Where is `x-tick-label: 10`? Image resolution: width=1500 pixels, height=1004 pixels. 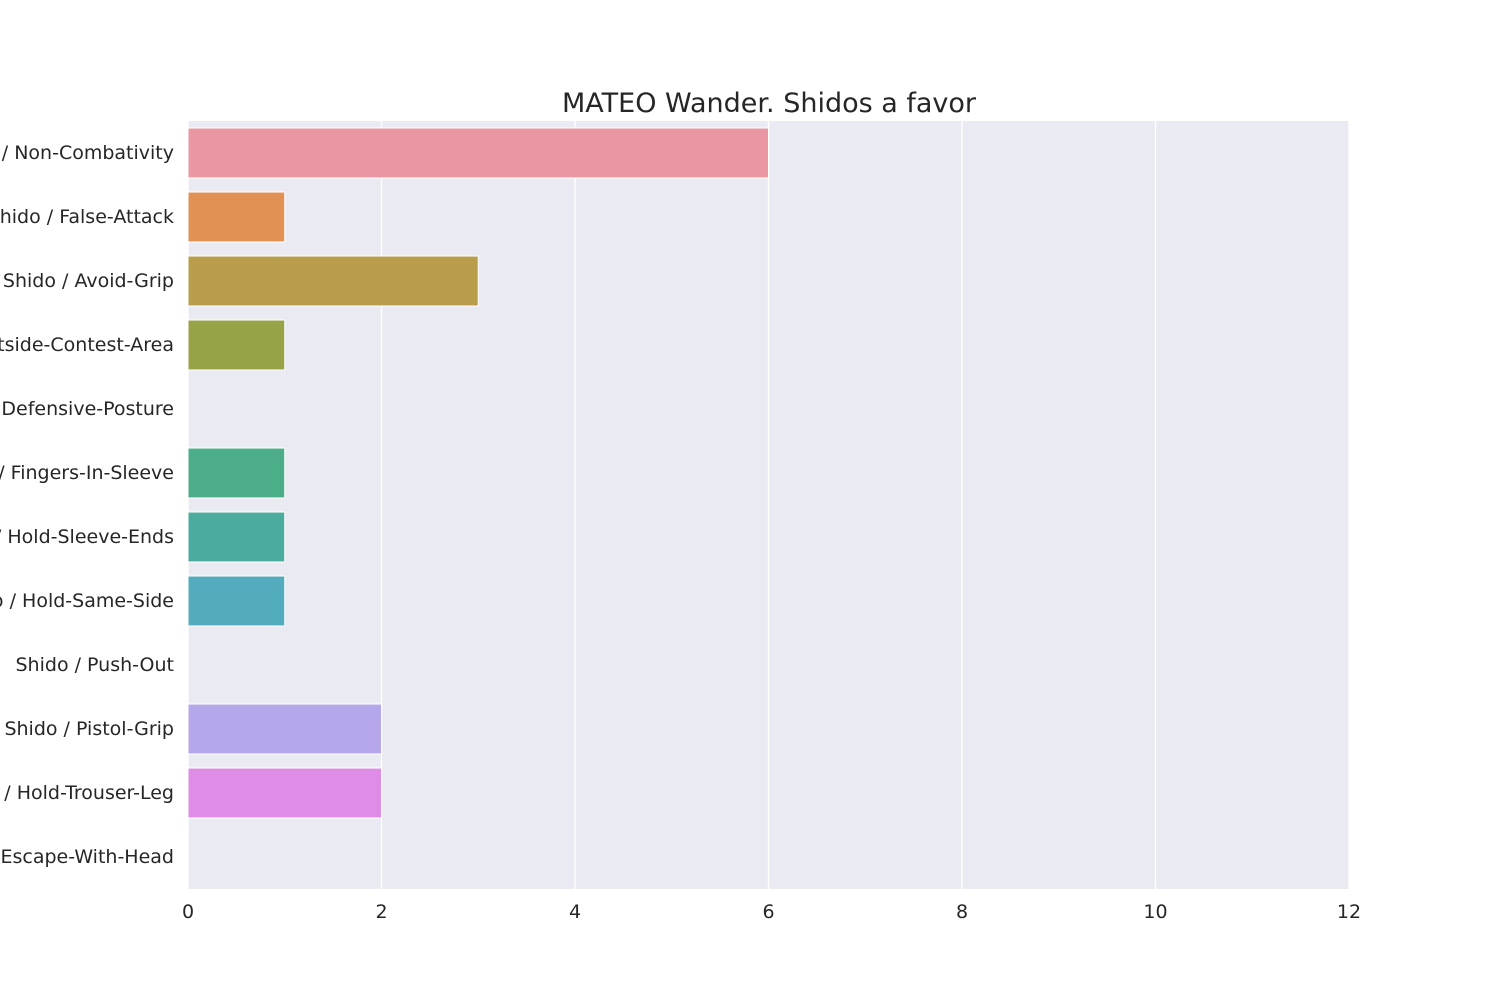 x-tick-label: 10 is located at coordinates (1155, 912).